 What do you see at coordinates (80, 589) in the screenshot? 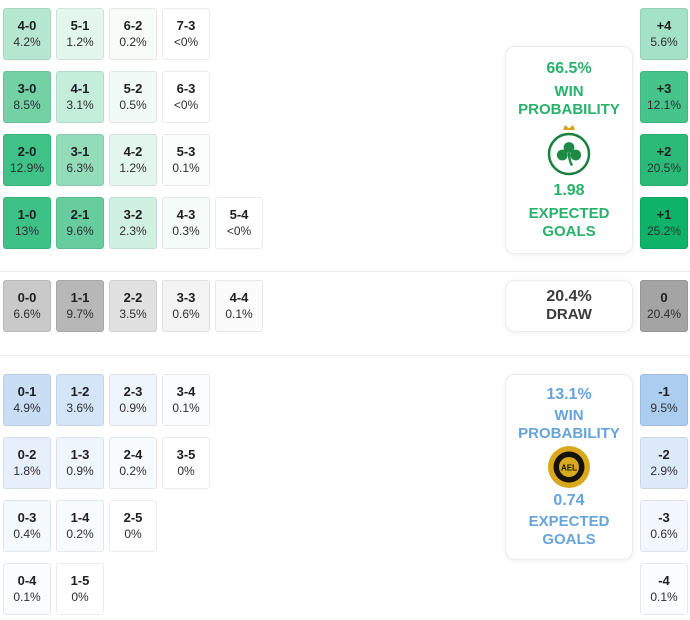
I see `score-cell: 1-5 0%` at bounding box center [80, 589].